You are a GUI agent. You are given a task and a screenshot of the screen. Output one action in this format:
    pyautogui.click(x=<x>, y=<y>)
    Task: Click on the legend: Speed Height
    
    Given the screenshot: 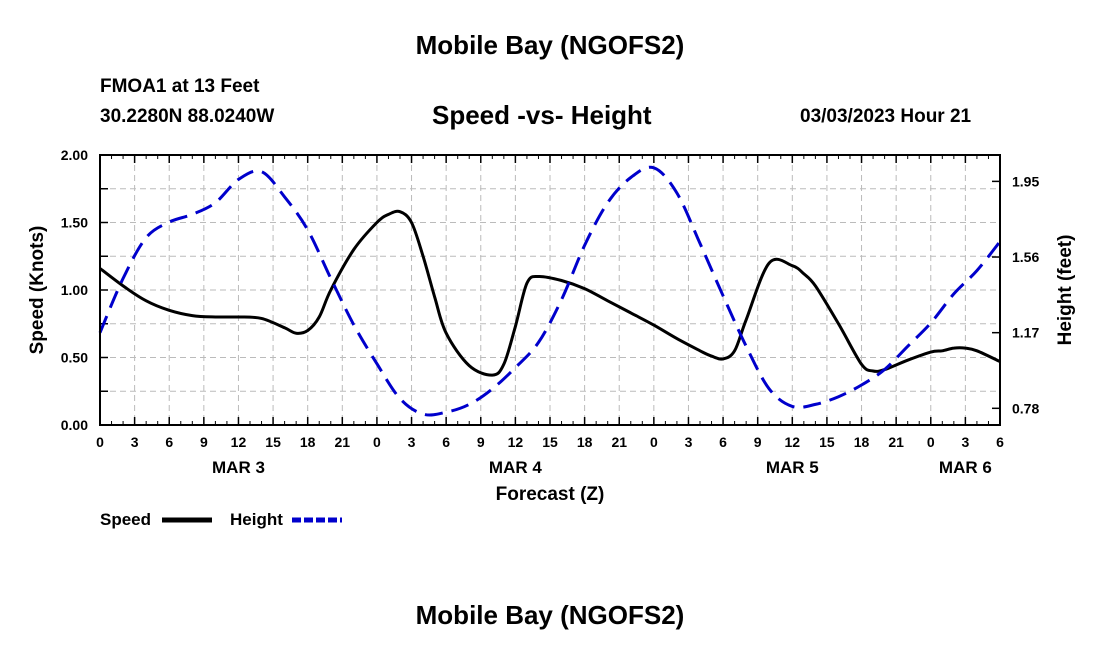 What is the action you would take?
    pyautogui.click(x=221, y=519)
    